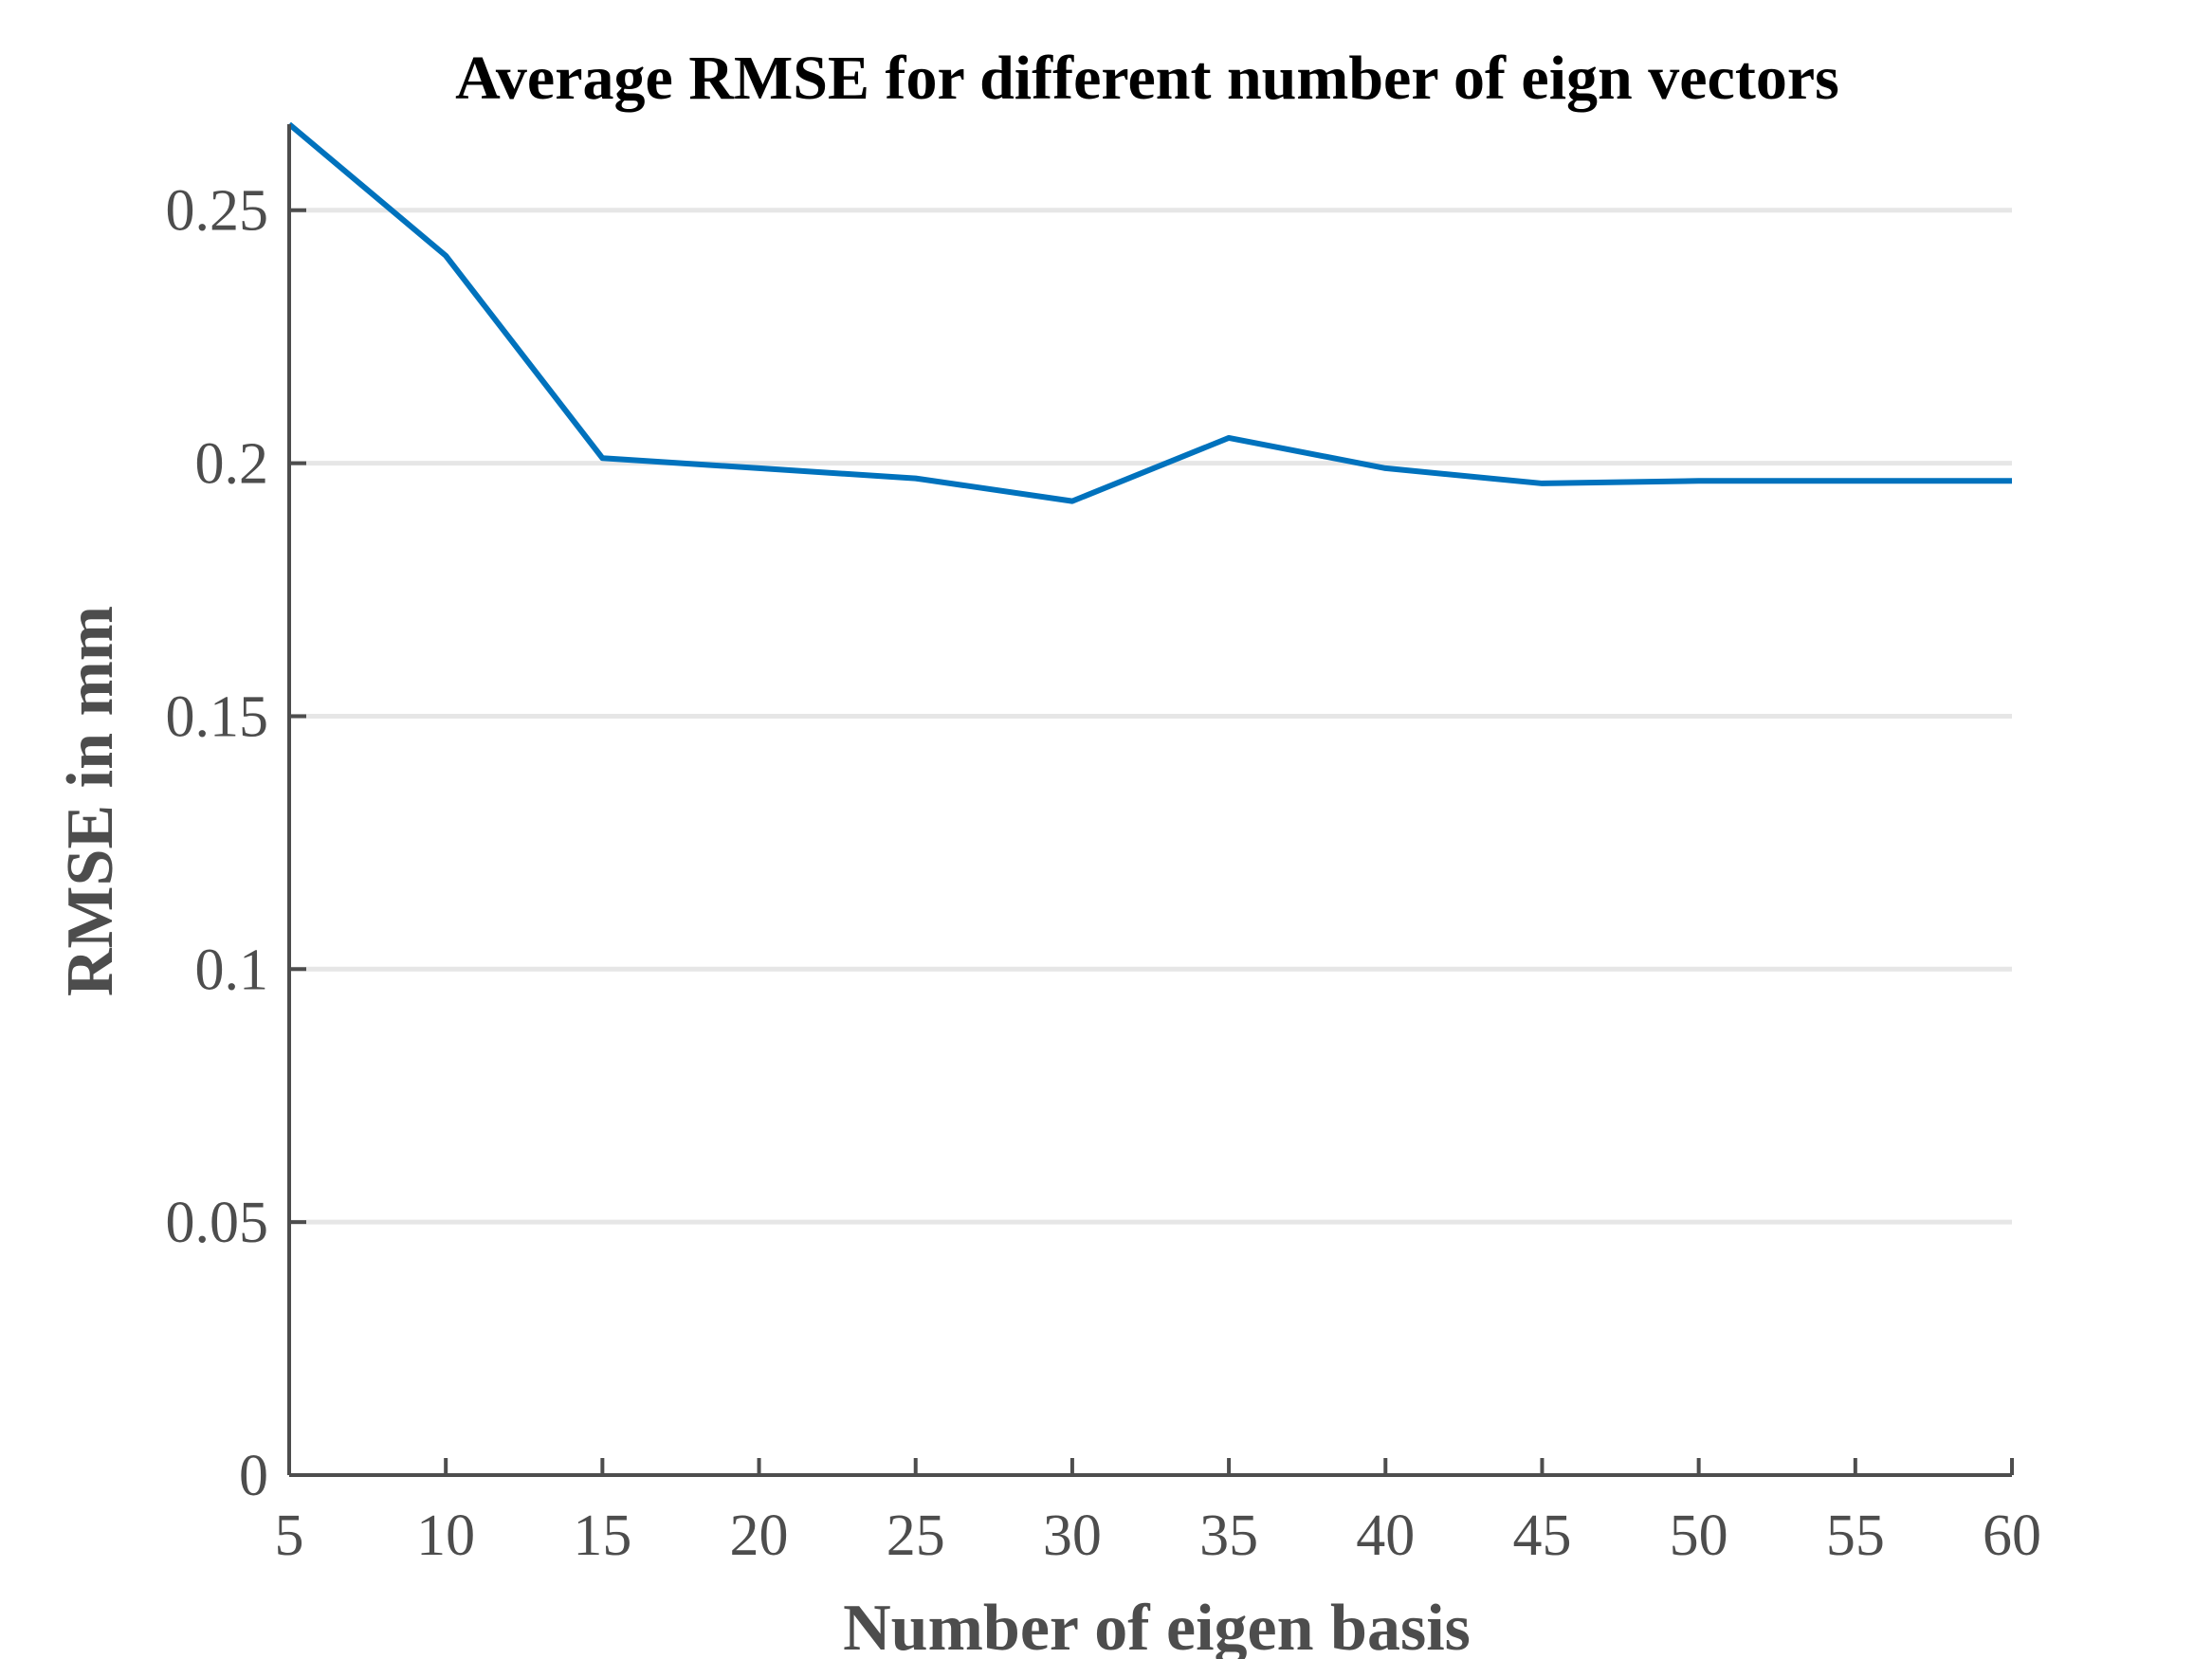 The height and width of the screenshot is (1659, 2212). I want to click on x-tick-label-10: 55, so click(1855, 1536).